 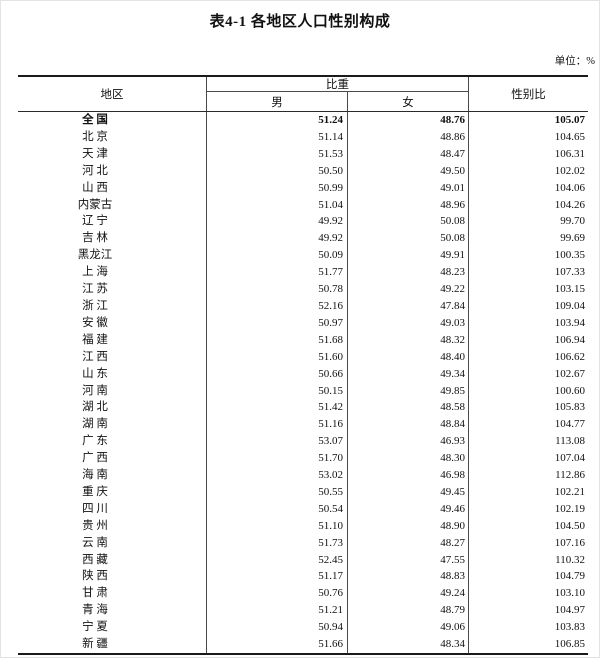 I want to click on male-proportion-cell: 51.68, so click(x=277, y=340).